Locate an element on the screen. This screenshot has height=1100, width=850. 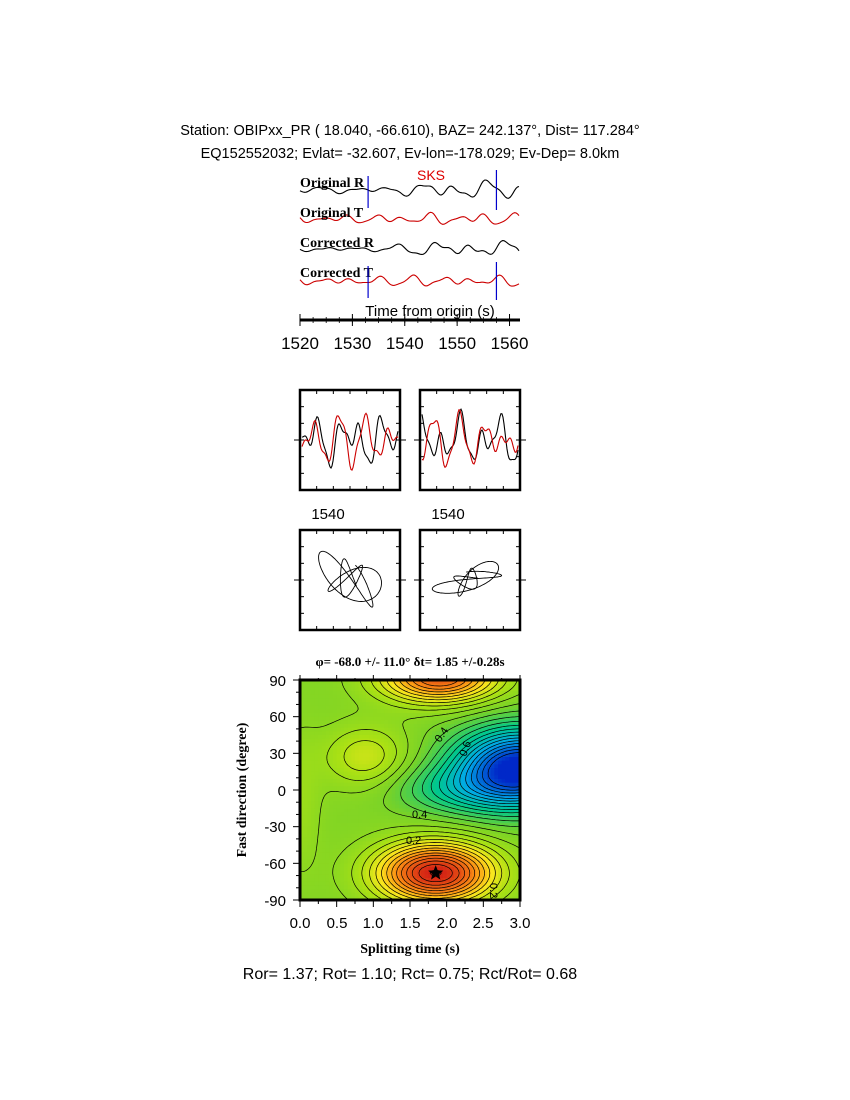
trace-tick-label-1530: 1530 is located at coordinates (352, 343).